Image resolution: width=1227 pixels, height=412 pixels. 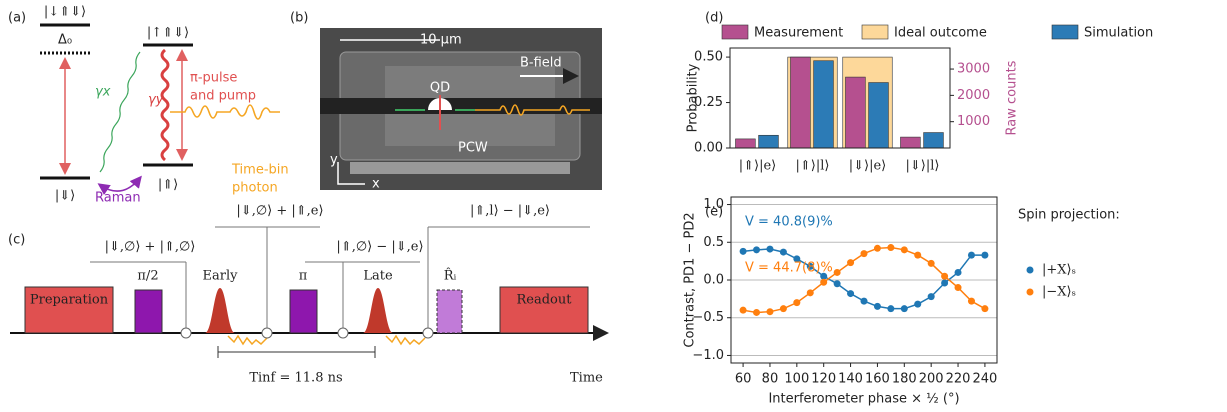 What do you see at coordinates (923, 166) in the screenshot?
I see `x-tick-label: |⇓⟩|l⟩` at bounding box center [923, 166].